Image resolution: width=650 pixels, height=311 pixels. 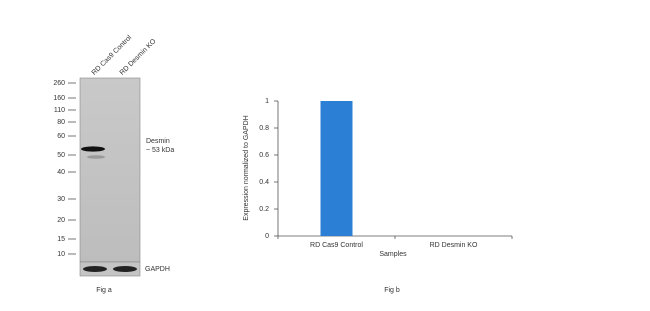 I want to click on y-tick-label: 0, so click(x=267, y=236).